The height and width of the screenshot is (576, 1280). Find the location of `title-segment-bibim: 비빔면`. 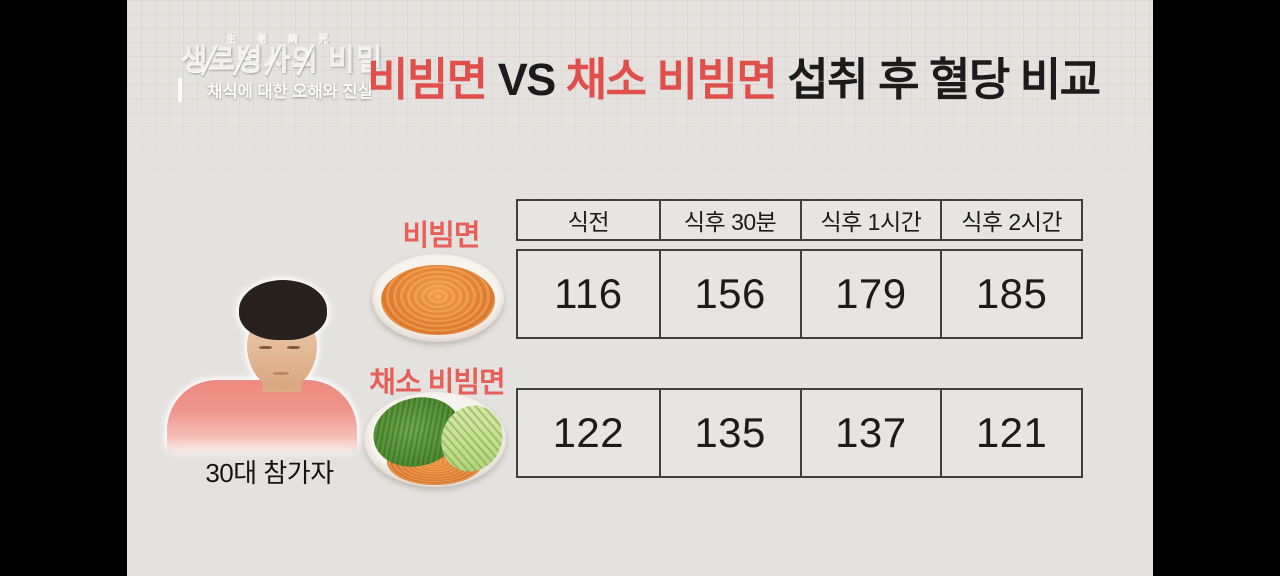

title-segment-bibim: 비빔면 is located at coordinates (427, 79).